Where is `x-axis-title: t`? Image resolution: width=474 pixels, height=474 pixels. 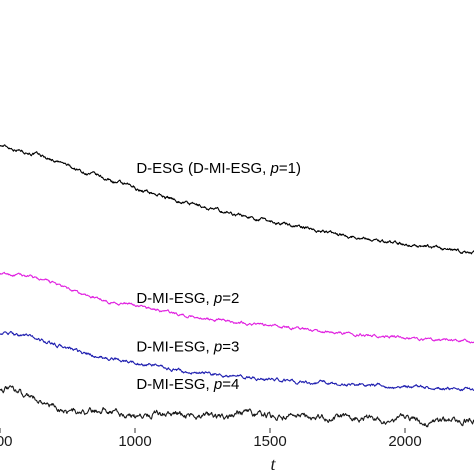
x-axis-title: t is located at coordinates (273, 464).